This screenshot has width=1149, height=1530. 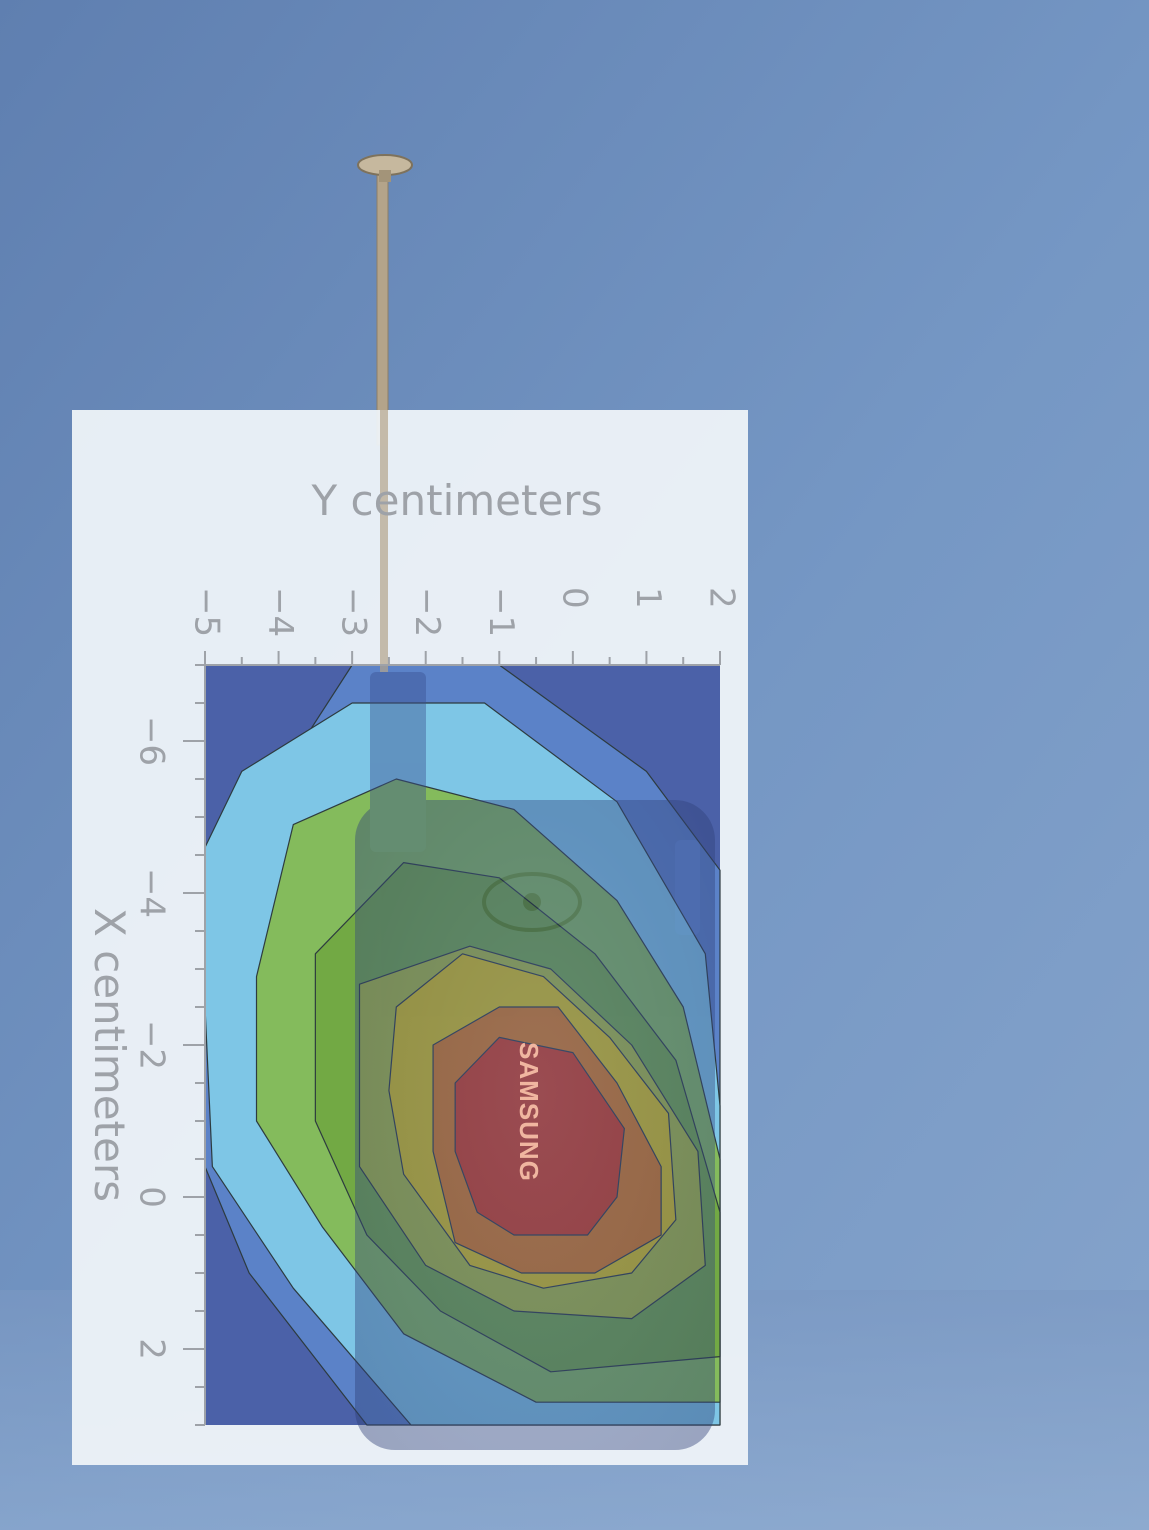 What do you see at coordinates (152, 1197) in the screenshot?
I see `y-tick-label: 0` at bounding box center [152, 1197].